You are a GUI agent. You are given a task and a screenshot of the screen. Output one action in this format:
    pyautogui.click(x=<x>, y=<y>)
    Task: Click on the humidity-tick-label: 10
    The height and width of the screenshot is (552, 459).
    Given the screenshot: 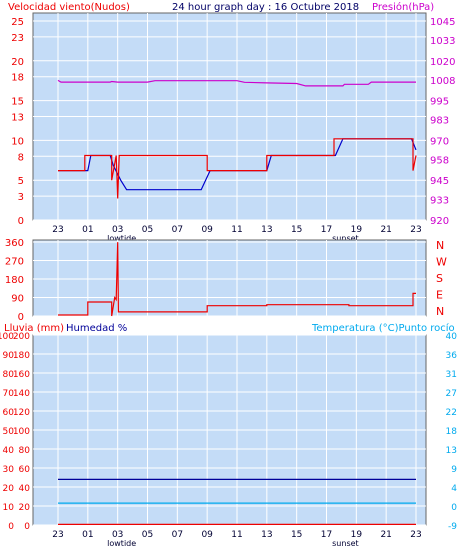 What is the action you would take?
    pyautogui.click(x=9, y=508)
    